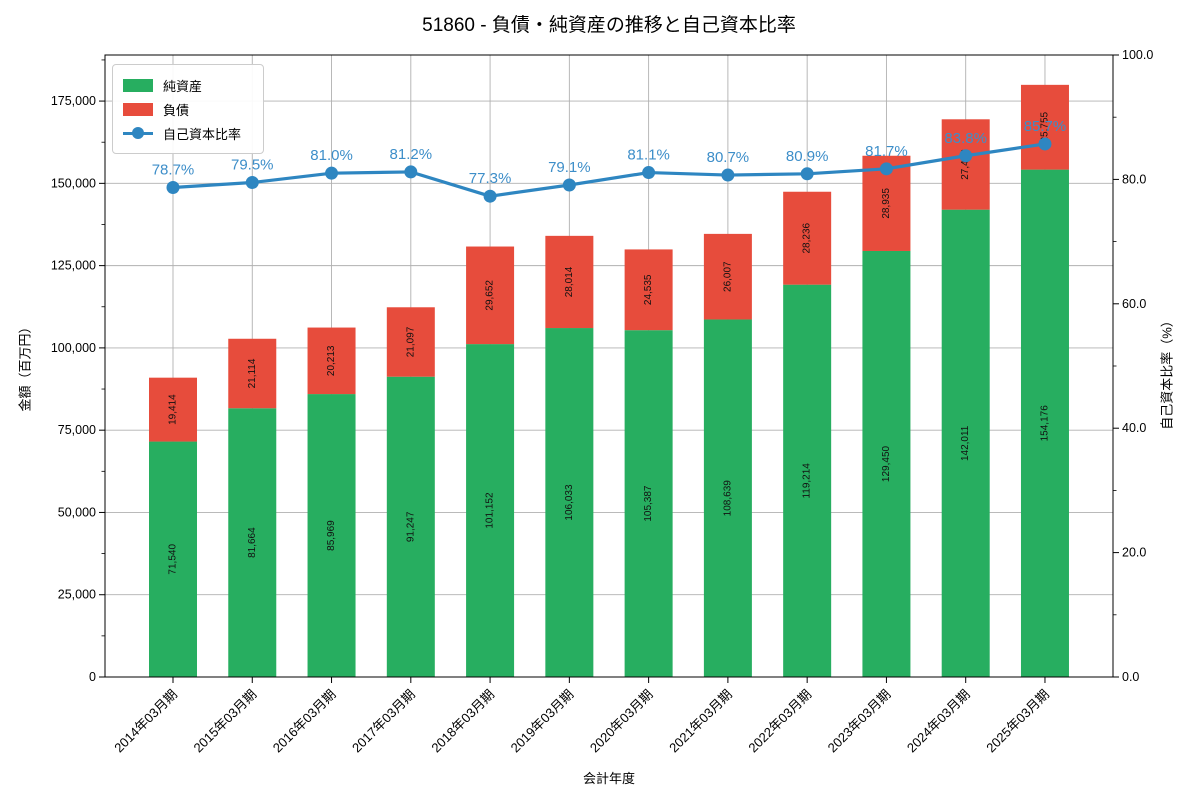 The height and width of the screenshot is (800, 1200). I want to click on y-left-tick-label: 75,000, so click(77, 430).